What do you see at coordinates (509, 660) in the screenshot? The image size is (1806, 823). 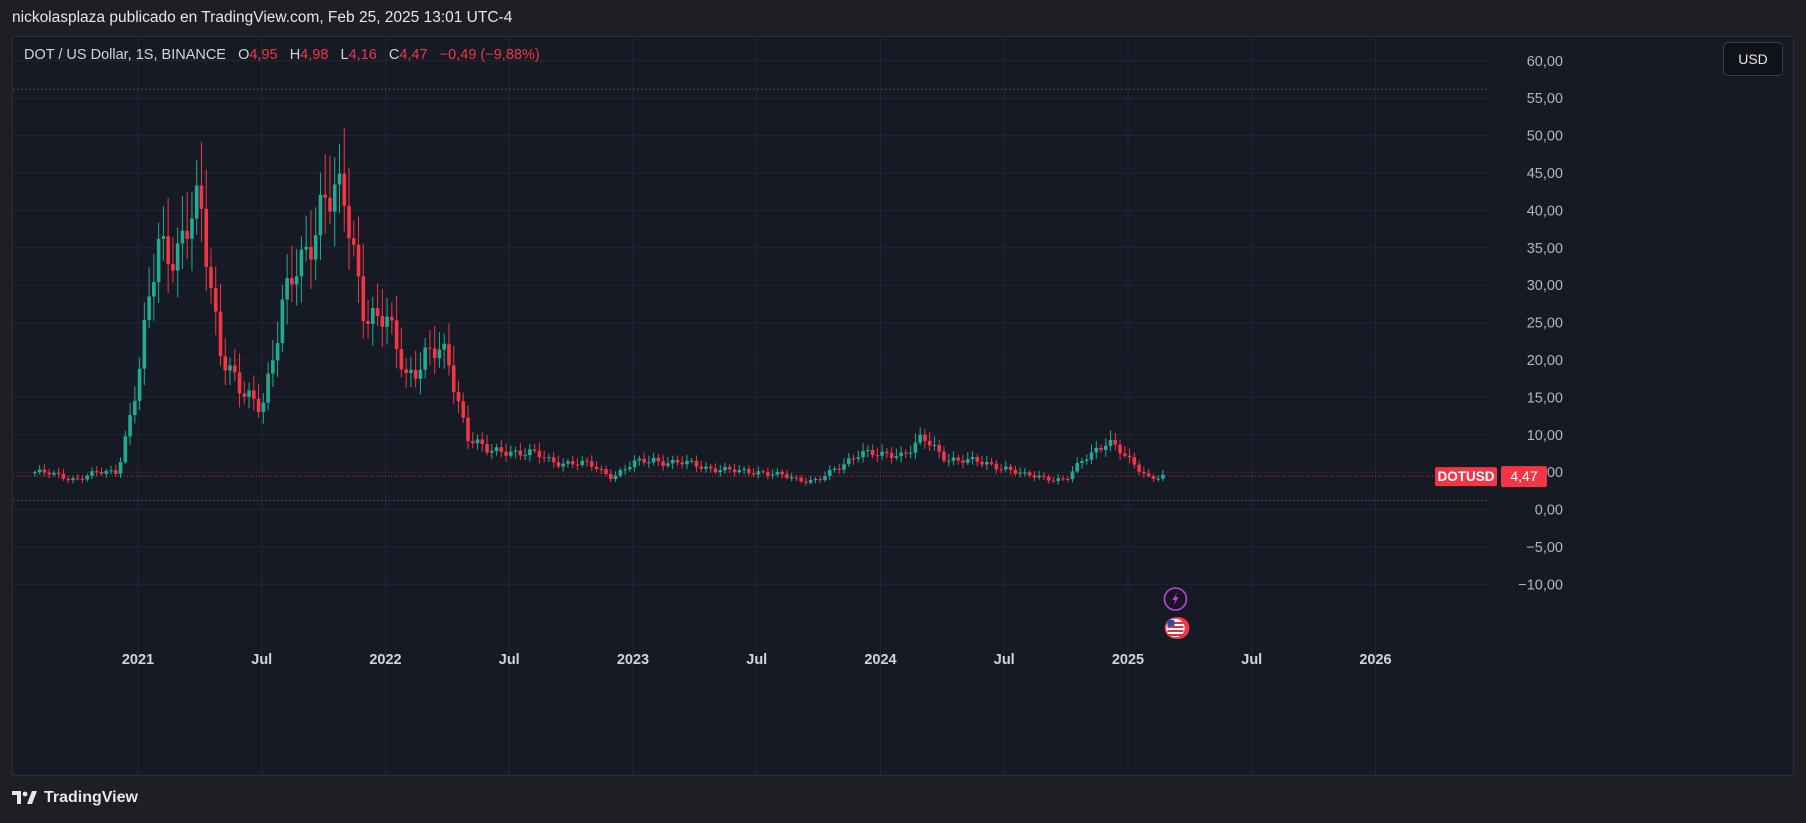 I see `x-tick-label: Jul` at bounding box center [509, 660].